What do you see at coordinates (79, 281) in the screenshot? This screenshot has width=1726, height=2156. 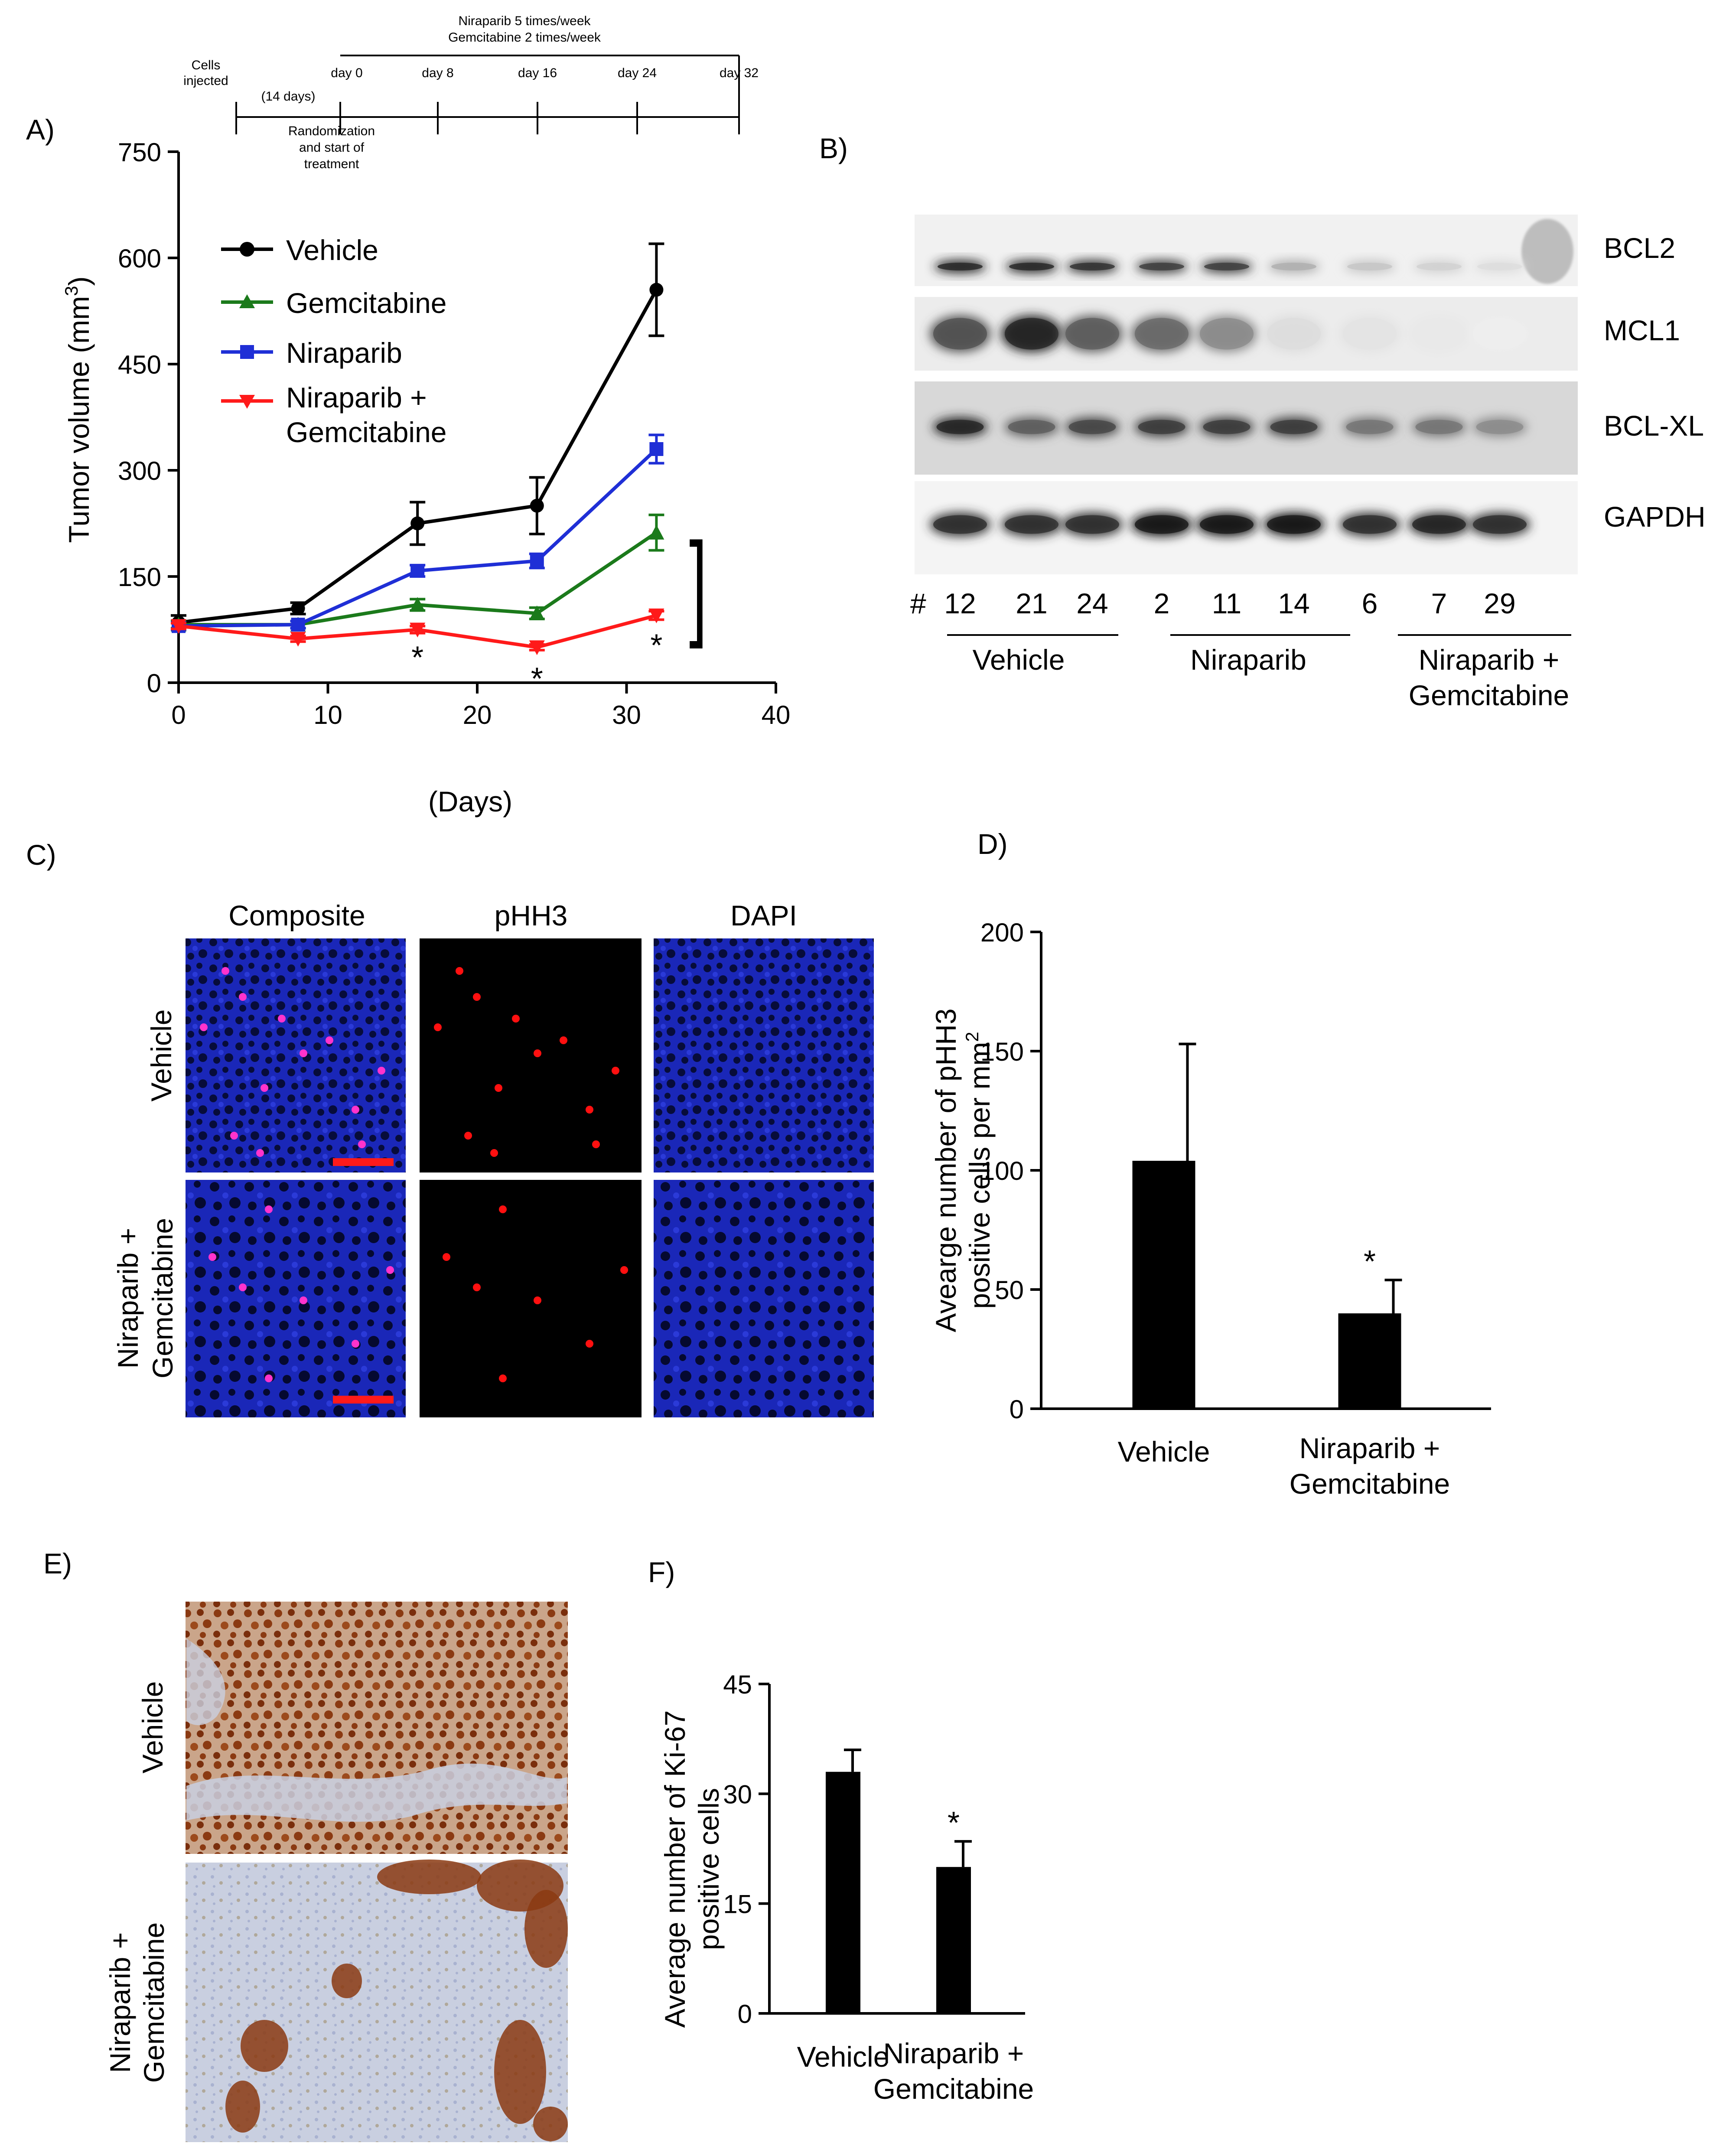 I see `y-axis-label-close: )` at bounding box center [79, 281].